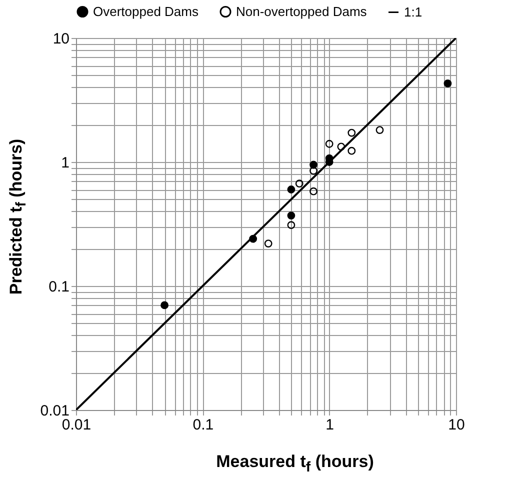  What do you see at coordinates (330, 425) in the screenshot?
I see `x-tick-label: 1` at bounding box center [330, 425].